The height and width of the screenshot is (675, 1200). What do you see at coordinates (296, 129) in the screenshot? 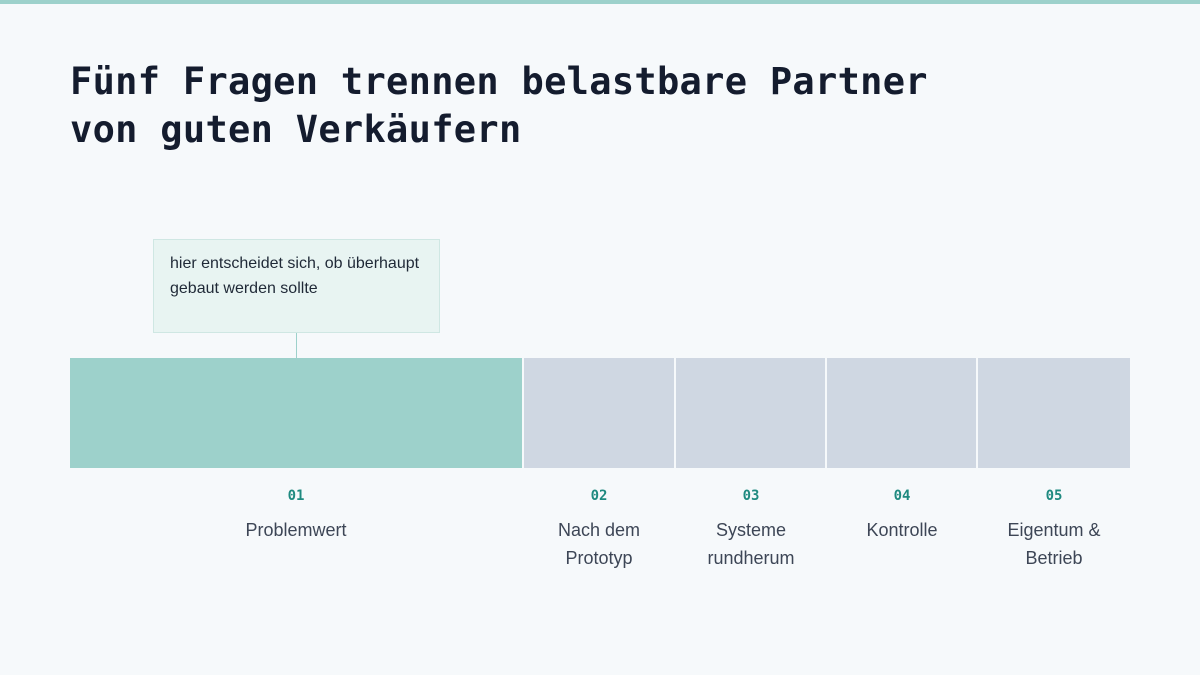
I see `slide-title-line-2: von guten Verkäufern` at bounding box center [296, 129].